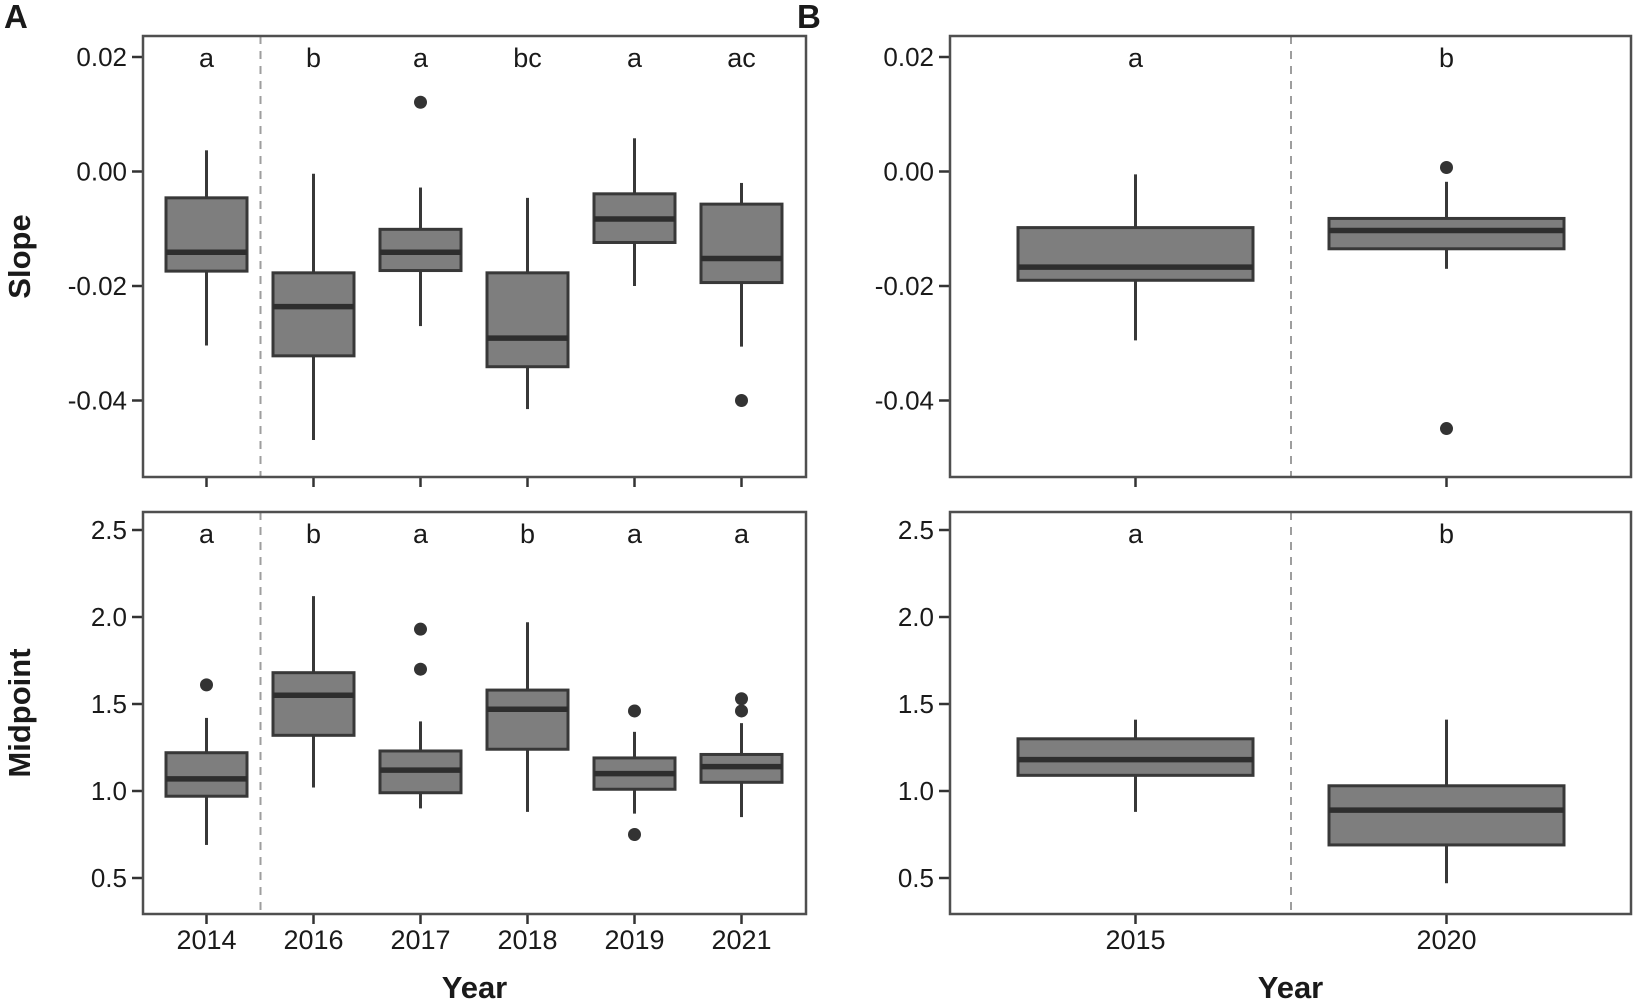 This screenshot has width=1634, height=1002. I want to click on x-axis-title-a: Year, so click(475, 986).